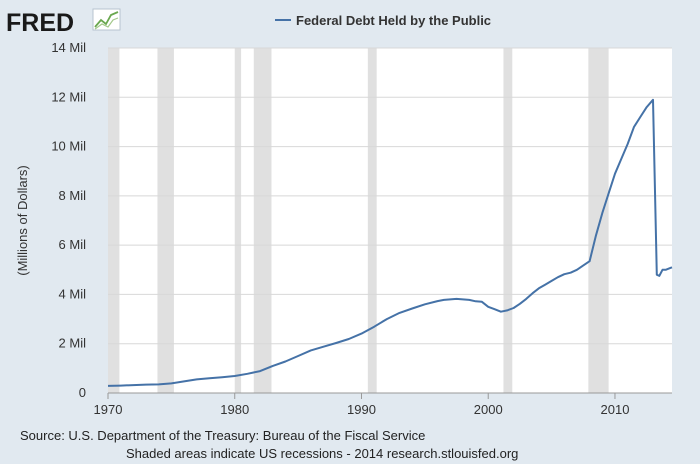  What do you see at coordinates (488, 409) in the screenshot?
I see `x-tick-label: 2000` at bounding box center [488, 409].